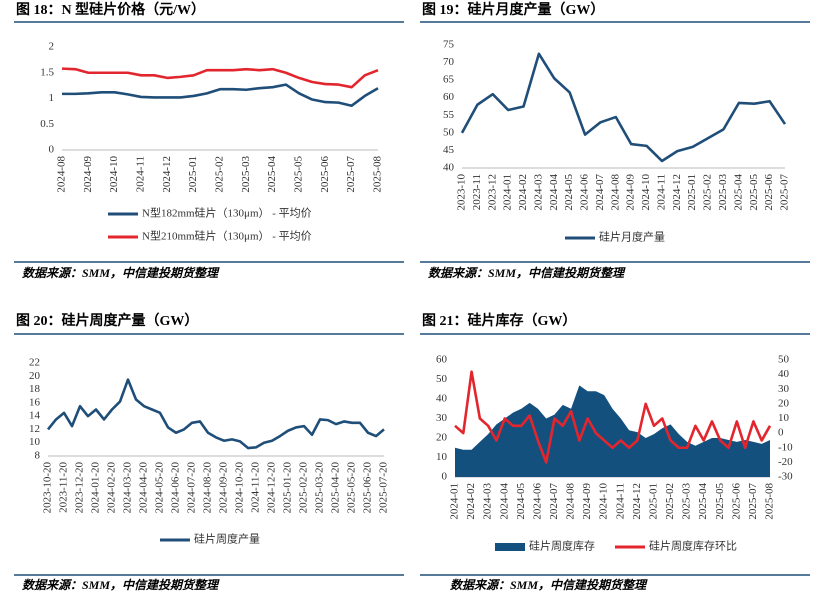 The width and height of the screenshot is (824, 596). Describe the element at coordinates (449, 150) in the screenshot. I see `y-tick-label: 45` at that location.